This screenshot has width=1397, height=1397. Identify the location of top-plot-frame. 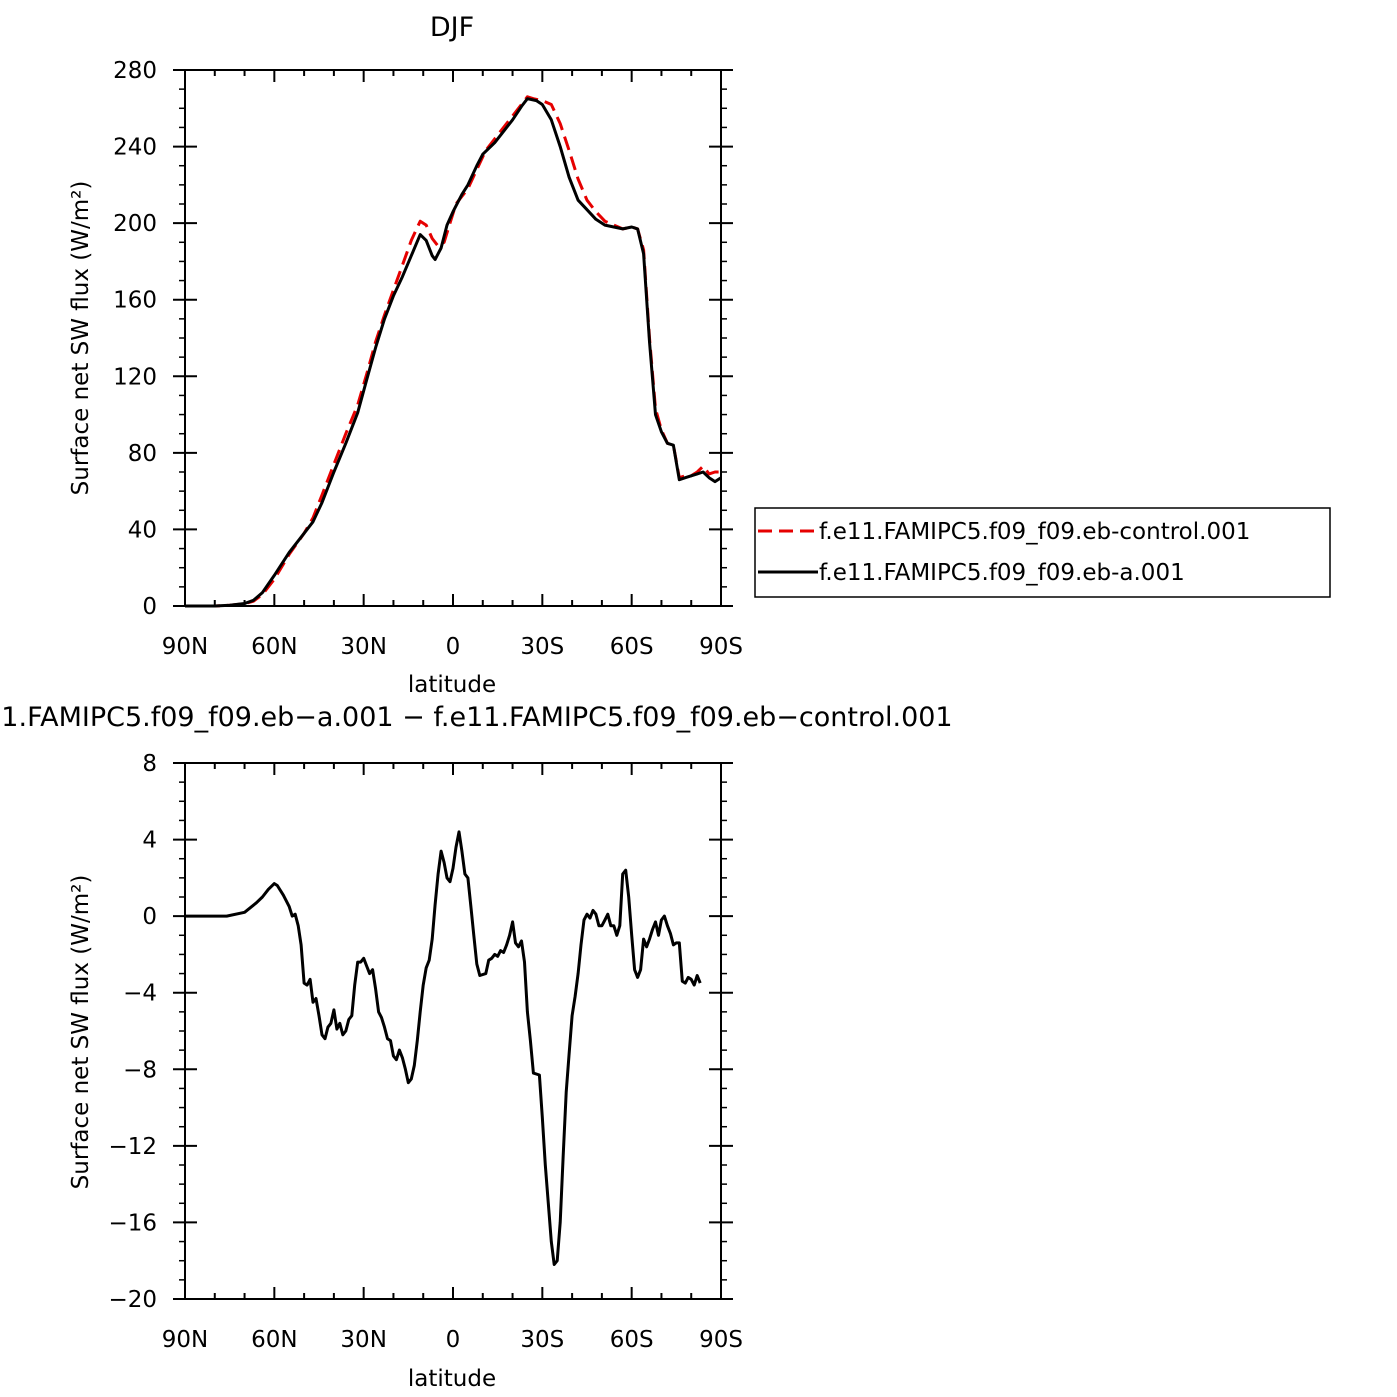
(453, 338).